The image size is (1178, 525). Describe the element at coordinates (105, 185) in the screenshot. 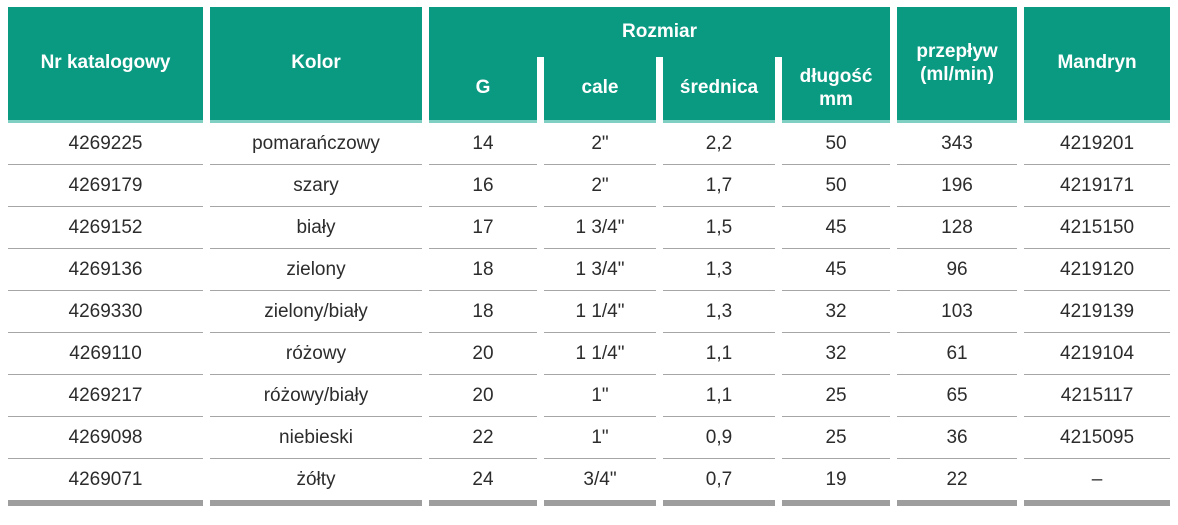

I see `cell-catalog-number: 4269179` at that location.